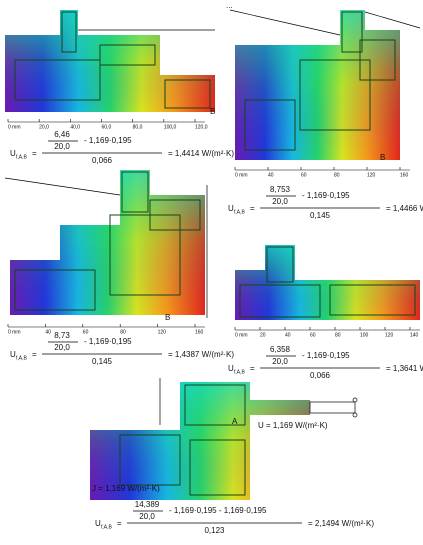 The image size is (423, 545). What do you see at coordinates (201, 354) in the screenshot?
I see `formula-result: = 1,4387 W/(m²·K)` at bounding box center [201, 354].